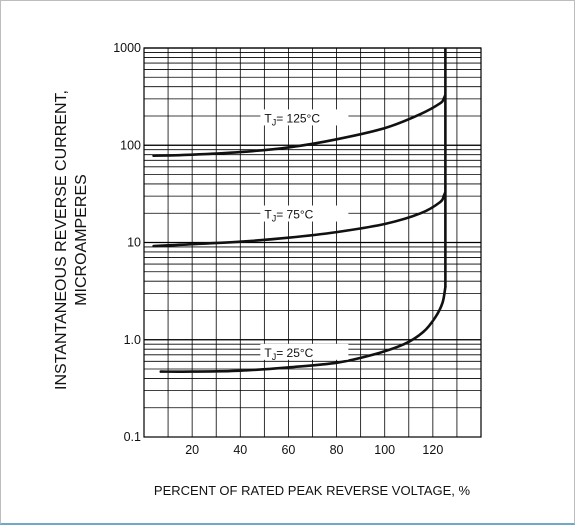 This screenshot has width=577, height=527. I want to click on x-tick-label: 40, so click(240, 450).